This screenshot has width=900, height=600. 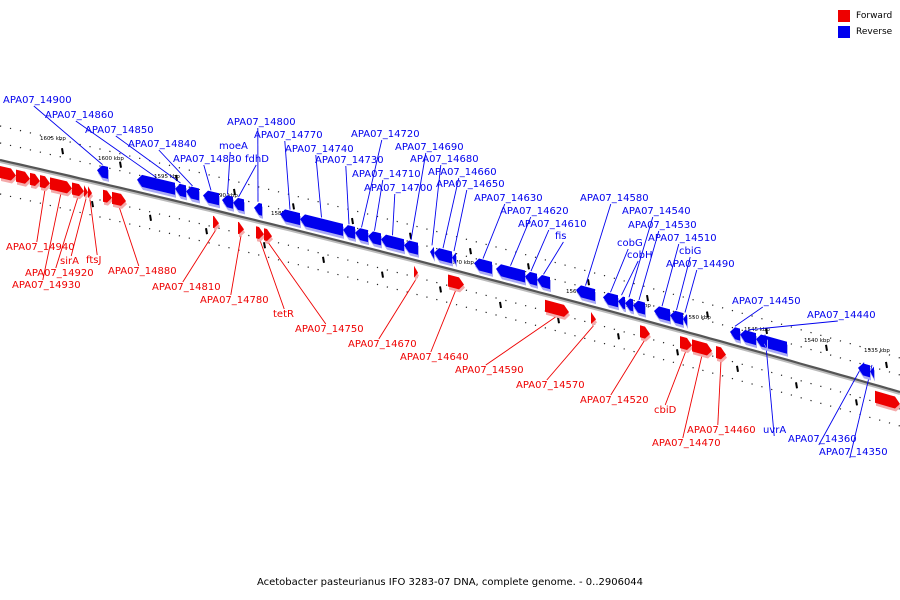 I want to click on gene-label: APA07_14730, so click(x=349, y=160).